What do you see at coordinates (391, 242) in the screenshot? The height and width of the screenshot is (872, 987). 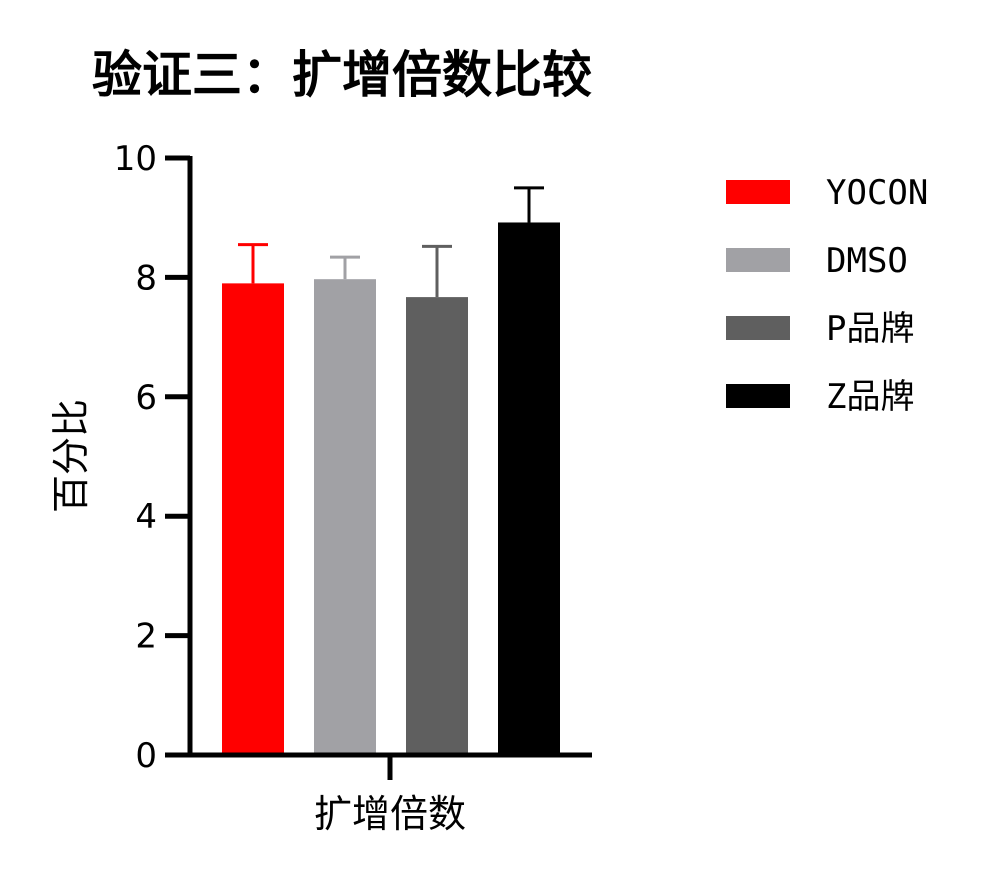 I see `error-bars-group` at bounding box center [391, 242].